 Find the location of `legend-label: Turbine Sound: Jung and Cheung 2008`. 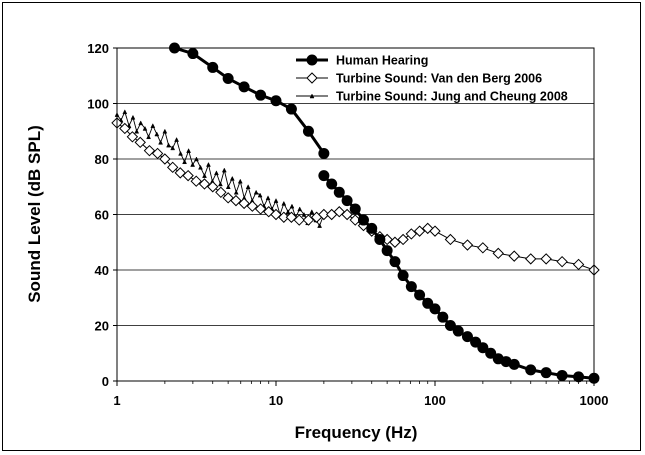

legend-label: Turbine Sound: Jung and Cheung 2008 is located at coordinates (452, 97).